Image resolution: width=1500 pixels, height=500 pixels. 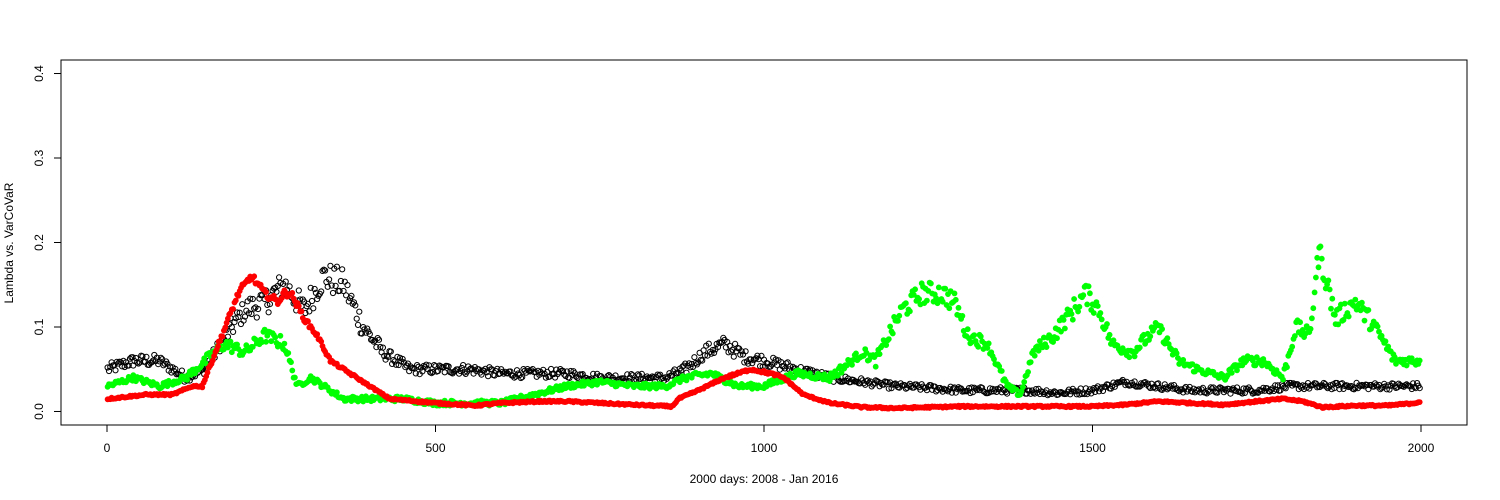 What do you see at coordinates (764, 448) in the screenshot?
I see `x-tick-label: 1000` at bounding box center [764, 448].